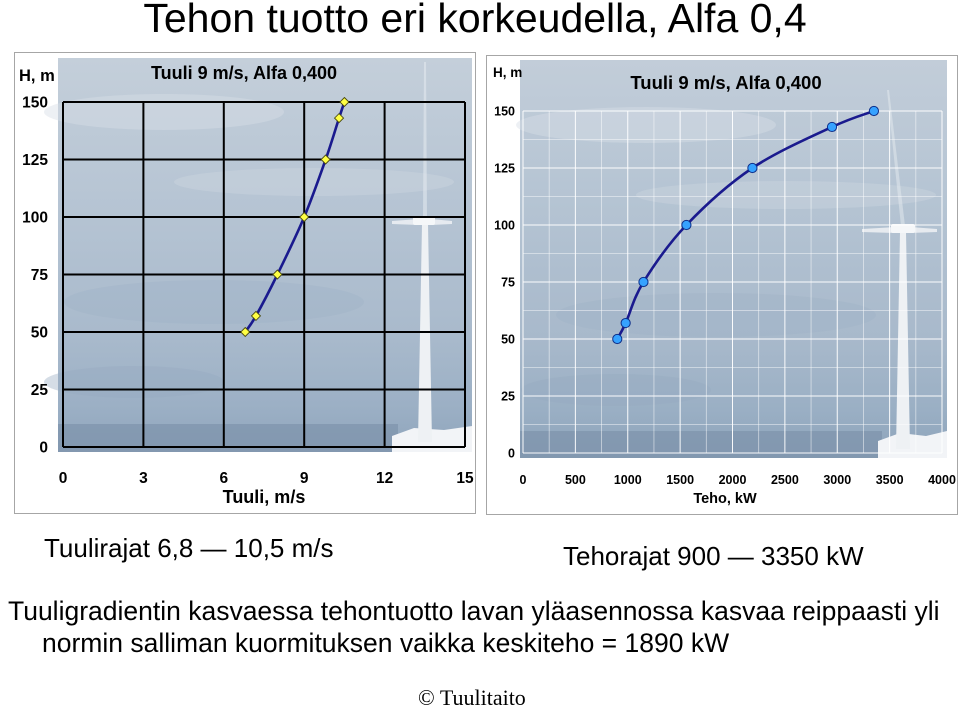 Image resolution: width=960 pixels, height=712 pixels. I want to click on horizon-band, so click(701, 444).